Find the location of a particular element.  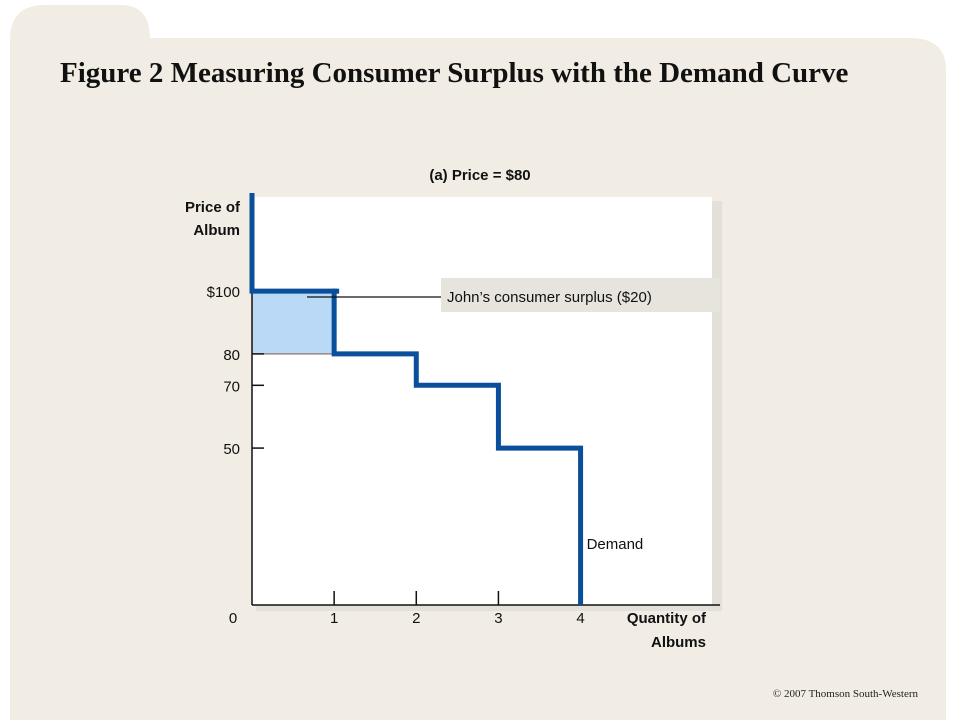

y-tick-label: $100 is located at coordinates (223, 292).